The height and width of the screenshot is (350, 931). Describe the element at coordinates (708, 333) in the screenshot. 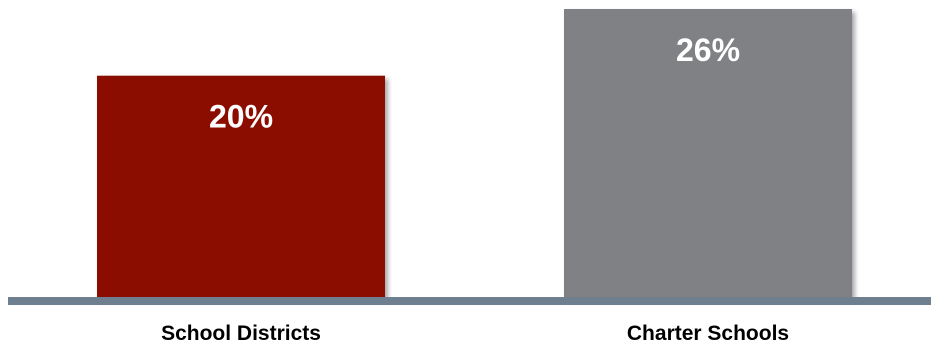

I see `category-label: Charter Schools` at that location.